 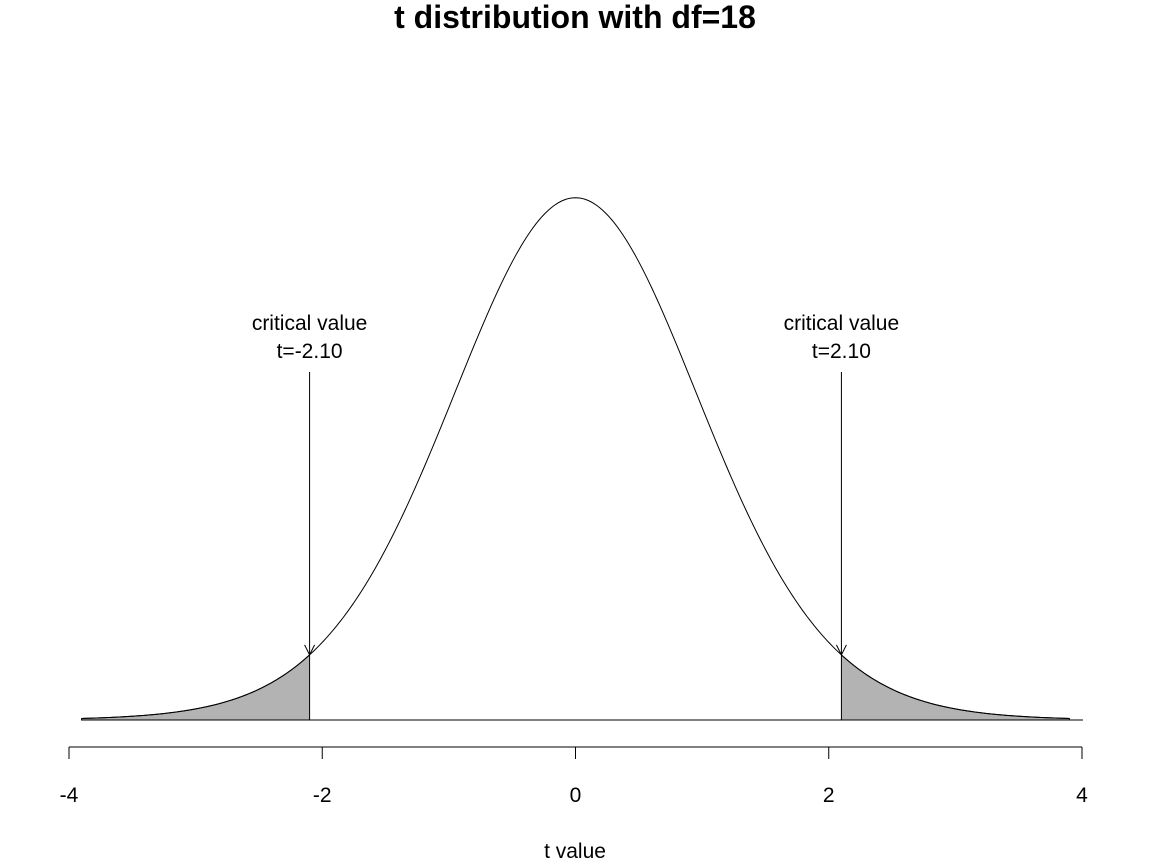 I want to click on left-tail-shaded-region, so click(x=196, y=687).